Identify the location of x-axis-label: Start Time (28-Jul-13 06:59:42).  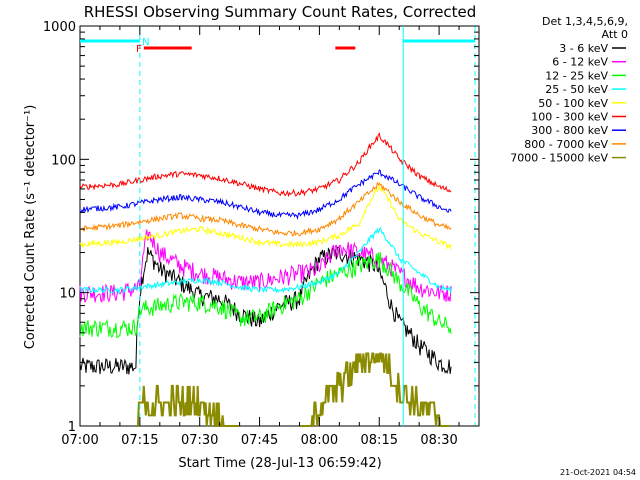
(279, 463).